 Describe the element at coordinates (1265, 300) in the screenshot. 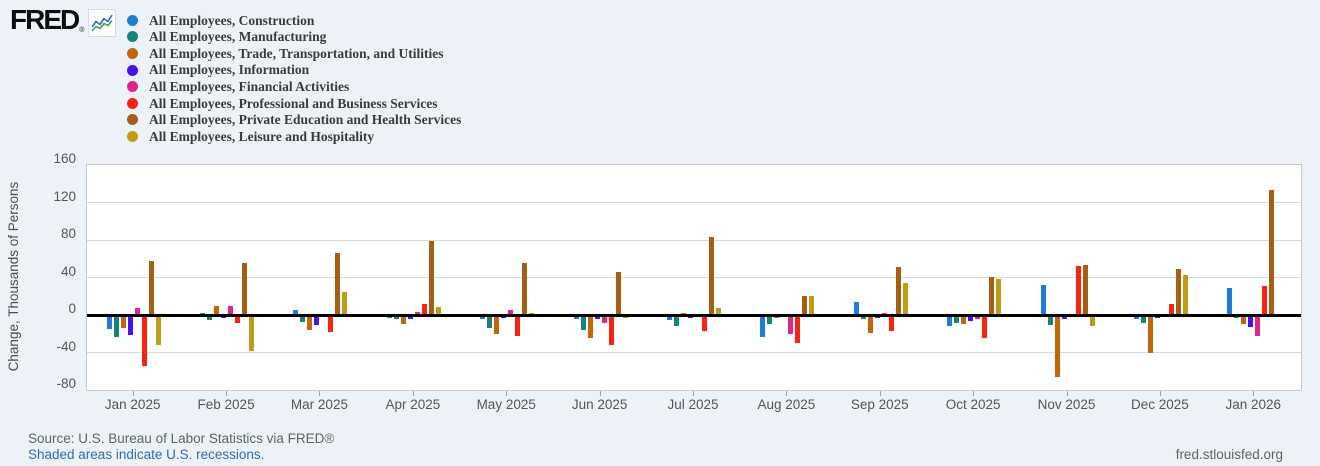

I see `bar-professional-business-Jan-2026` at that location.